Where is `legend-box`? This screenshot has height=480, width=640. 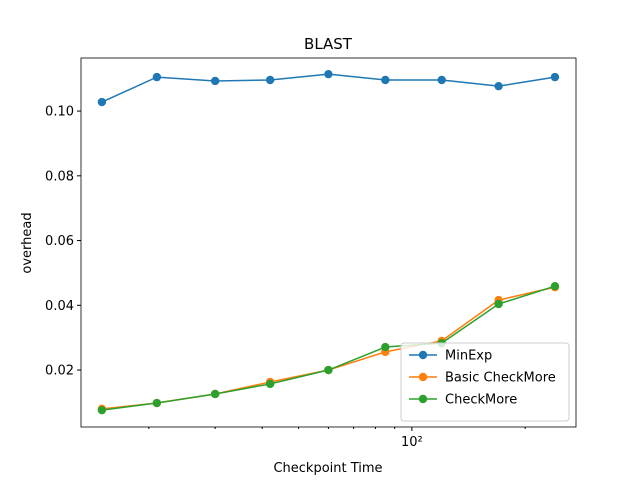 legend-box is located at coordinates (485, 382).